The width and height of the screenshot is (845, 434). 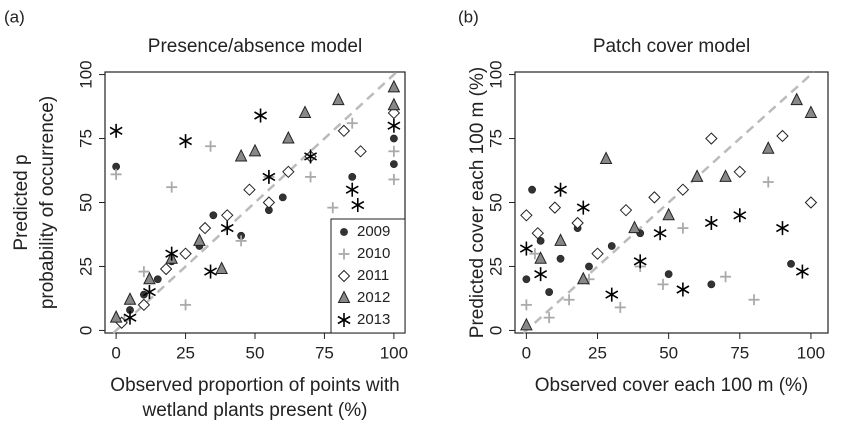 What do you see at coordinates (672, 385) in the screenshot?
I see `x-axis-label: Observed cover each 100 m (%)` at bounding box center [672, 385].